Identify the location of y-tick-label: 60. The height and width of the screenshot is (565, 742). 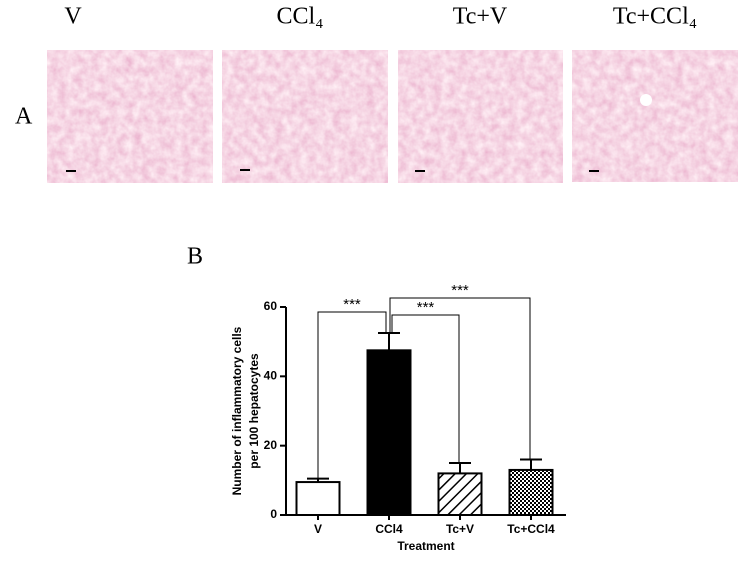
(271, 306).